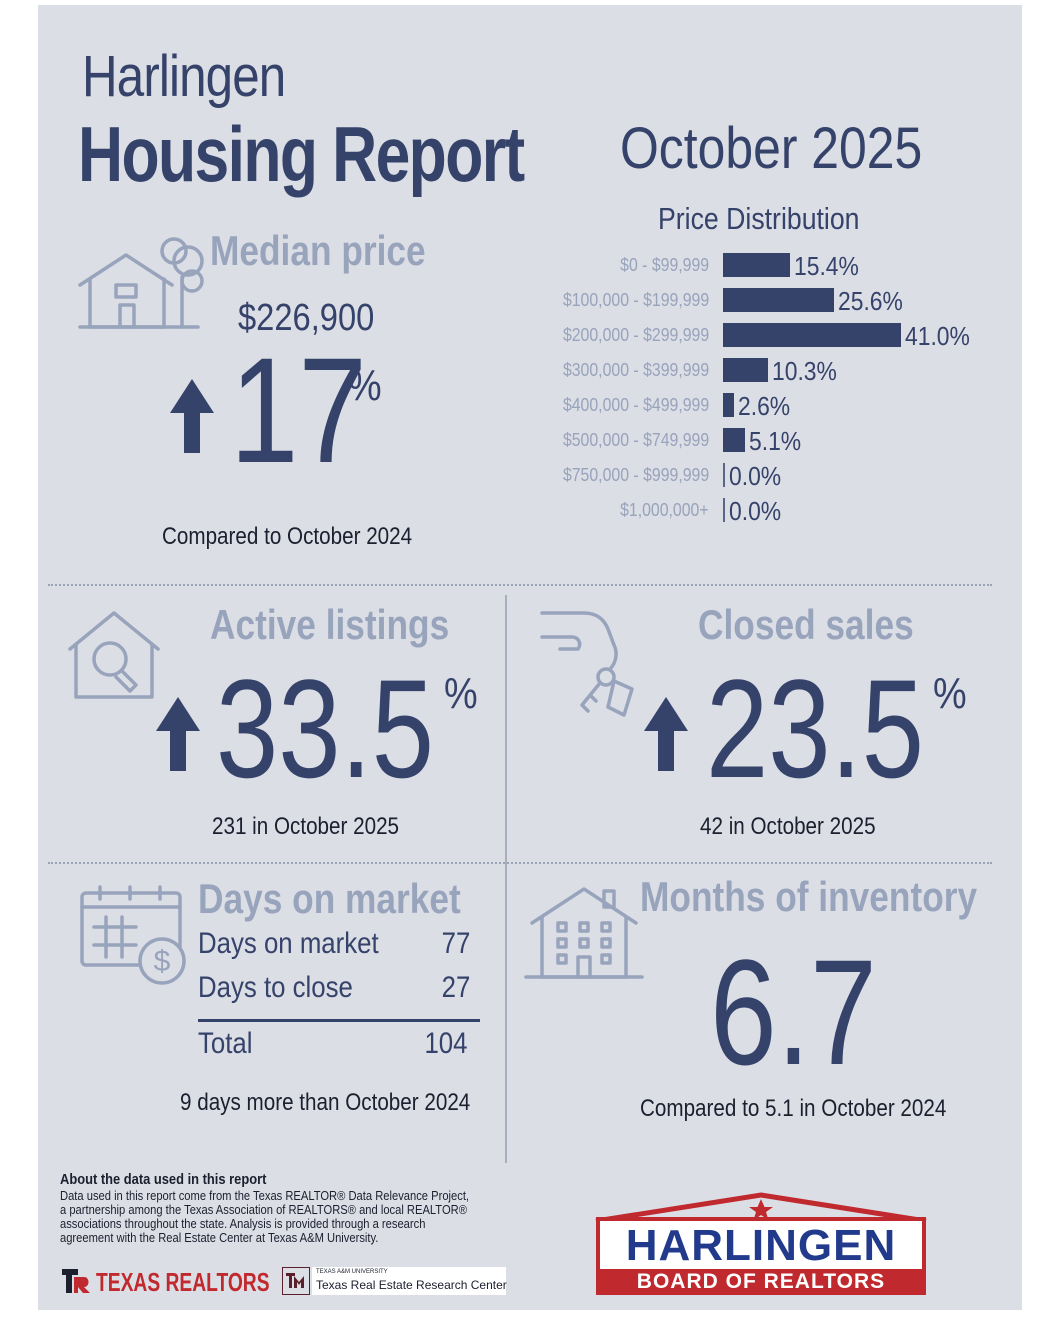 The height and width of the screenshot is (1327, 1060). What do you see at coordinates (446, 1043) in the screenshot?
I see `total-row-value: 104` at bounding box center [446, 1043].